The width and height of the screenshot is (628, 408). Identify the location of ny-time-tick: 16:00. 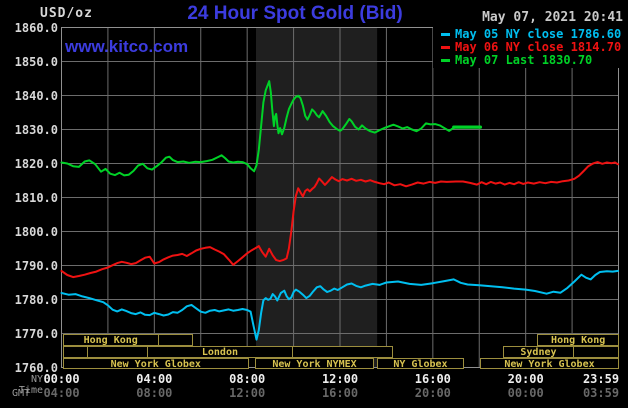
(432, 379).